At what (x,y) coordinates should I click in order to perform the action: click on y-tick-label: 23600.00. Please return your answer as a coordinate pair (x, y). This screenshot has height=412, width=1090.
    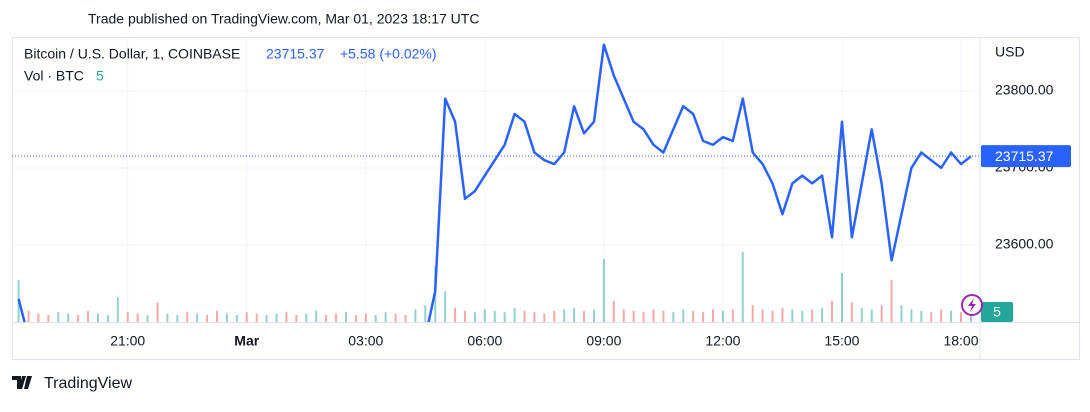
    Looking at the image, I should click on (1024, 244).